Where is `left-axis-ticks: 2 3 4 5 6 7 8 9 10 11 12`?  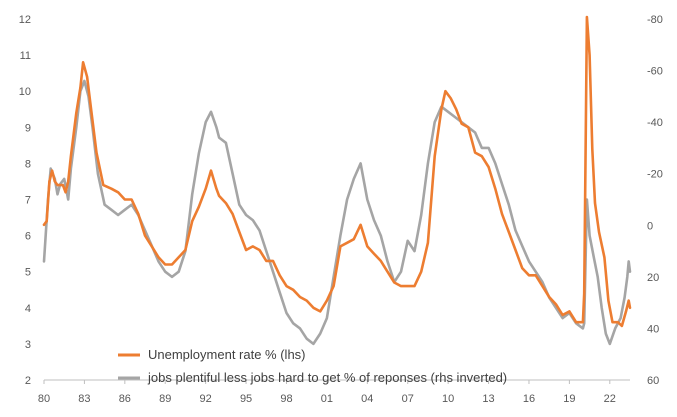
left-axis-ticks: 2 3 4 5 6 7 8 9 10 11 12 is located at coordinates (25, 200).